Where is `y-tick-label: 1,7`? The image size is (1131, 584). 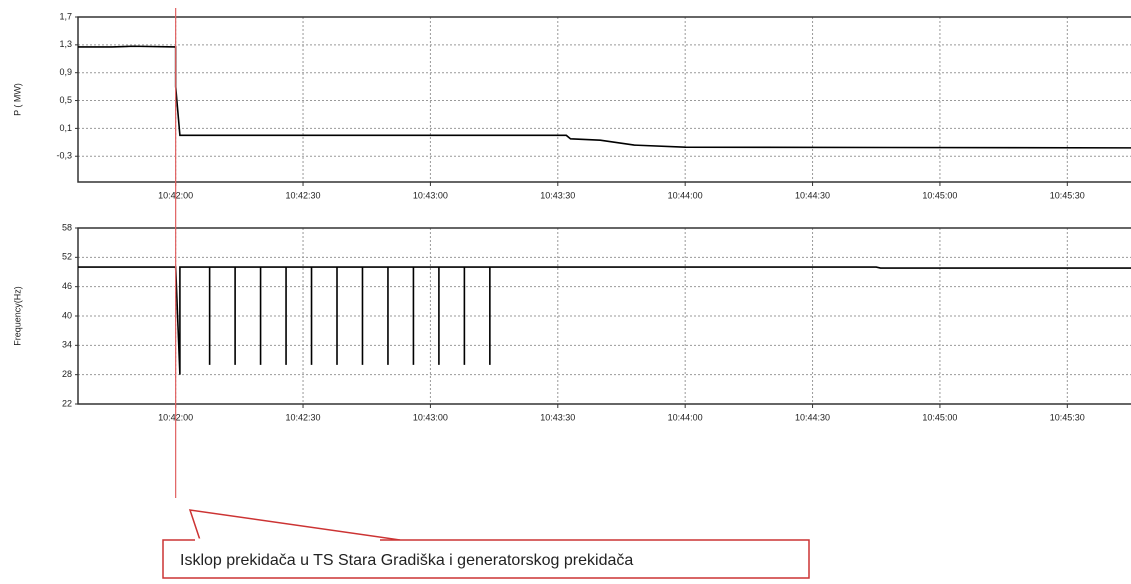 y-tick-label: 1,7 is located at coordinates (65, 16).